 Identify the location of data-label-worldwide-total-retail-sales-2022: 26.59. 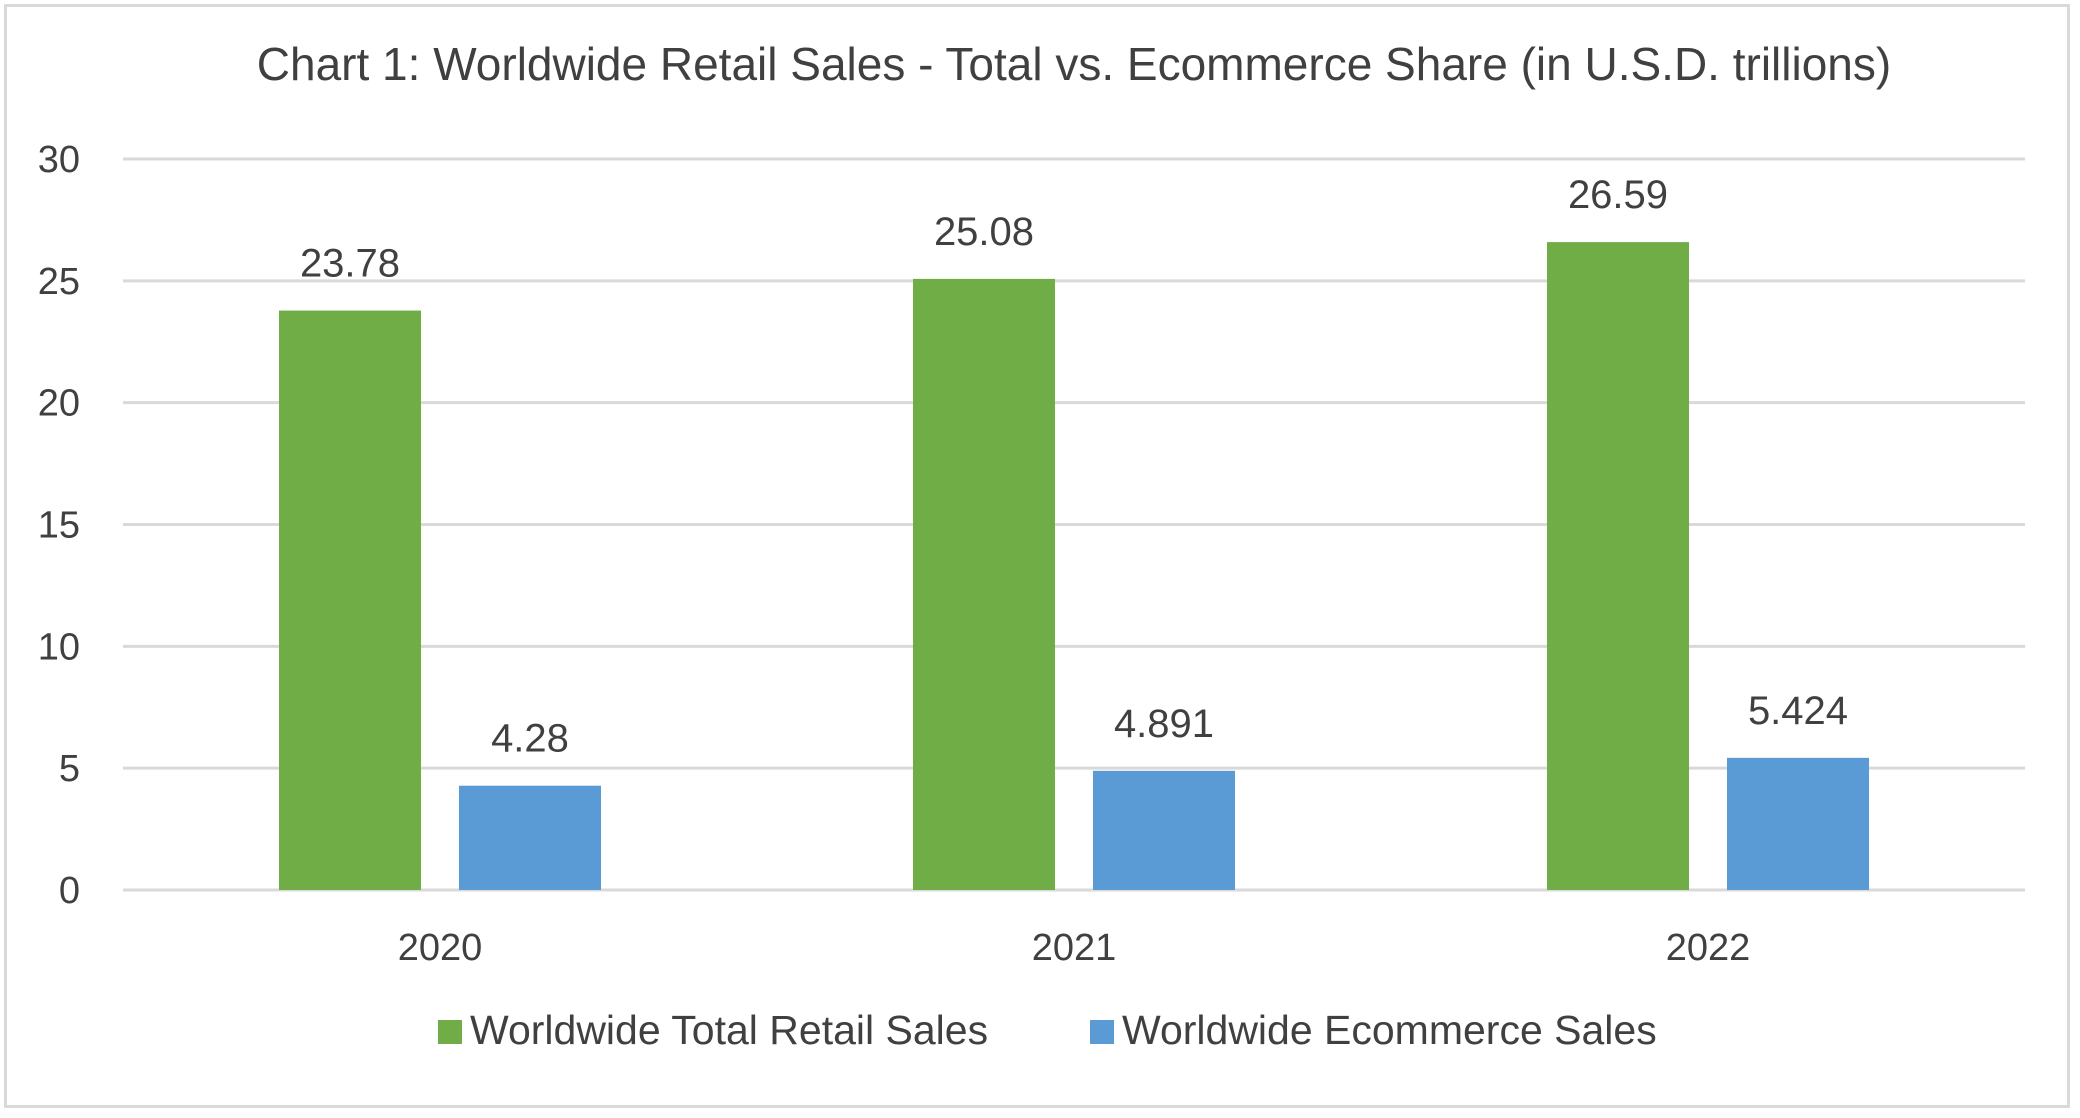
(1618, 195).